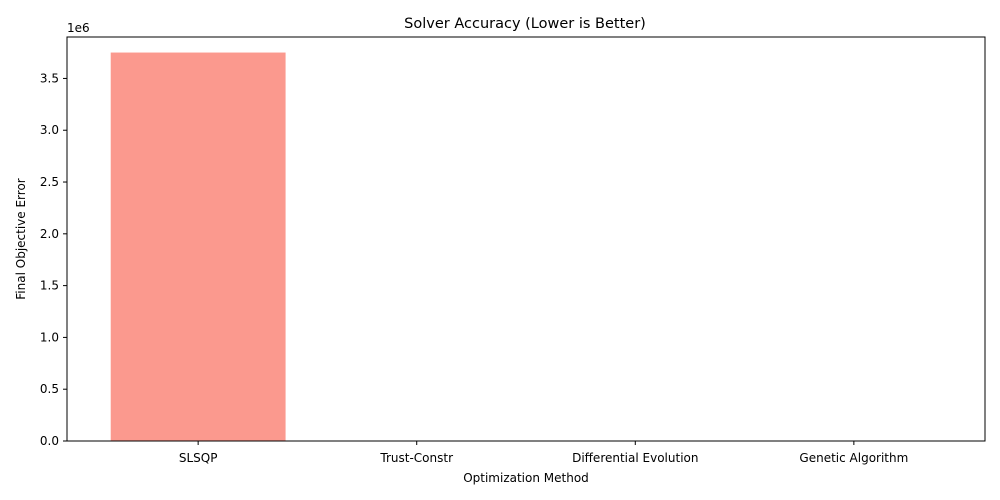 The height and width of the screenshot is (500, 1000). Describe the element at coordinates (78, 28) in the screenshot. I see `y-offset-label: 1e6` at that location.